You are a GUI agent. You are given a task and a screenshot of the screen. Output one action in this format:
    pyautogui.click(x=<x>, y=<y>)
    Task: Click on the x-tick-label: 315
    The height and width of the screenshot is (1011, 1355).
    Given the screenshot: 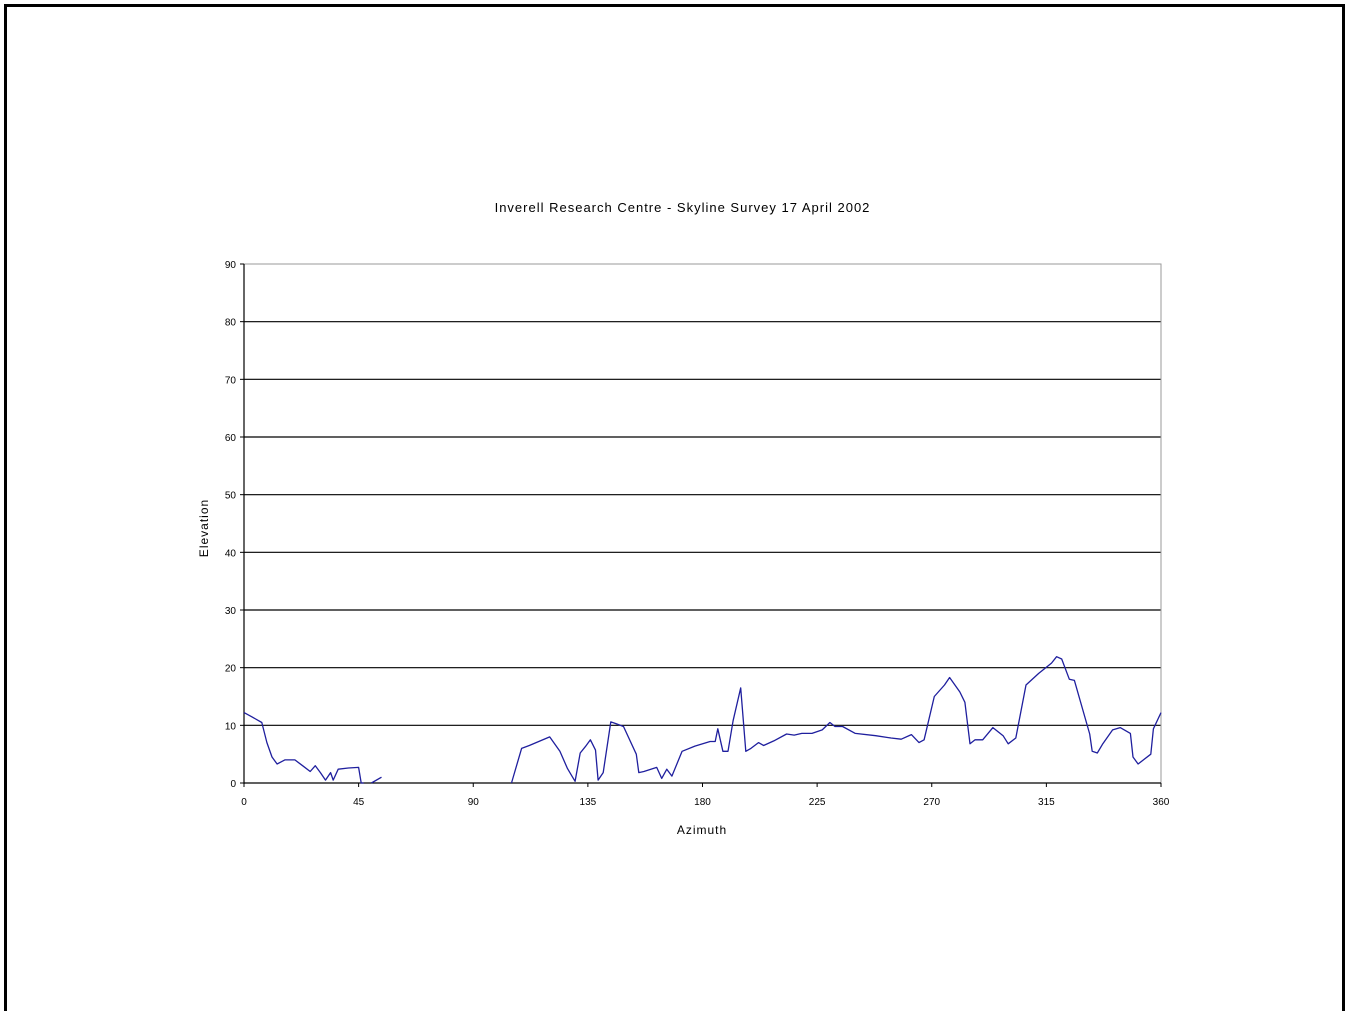 What is the action you would take?
    pyautogui.click(x=1046, y=802)
    